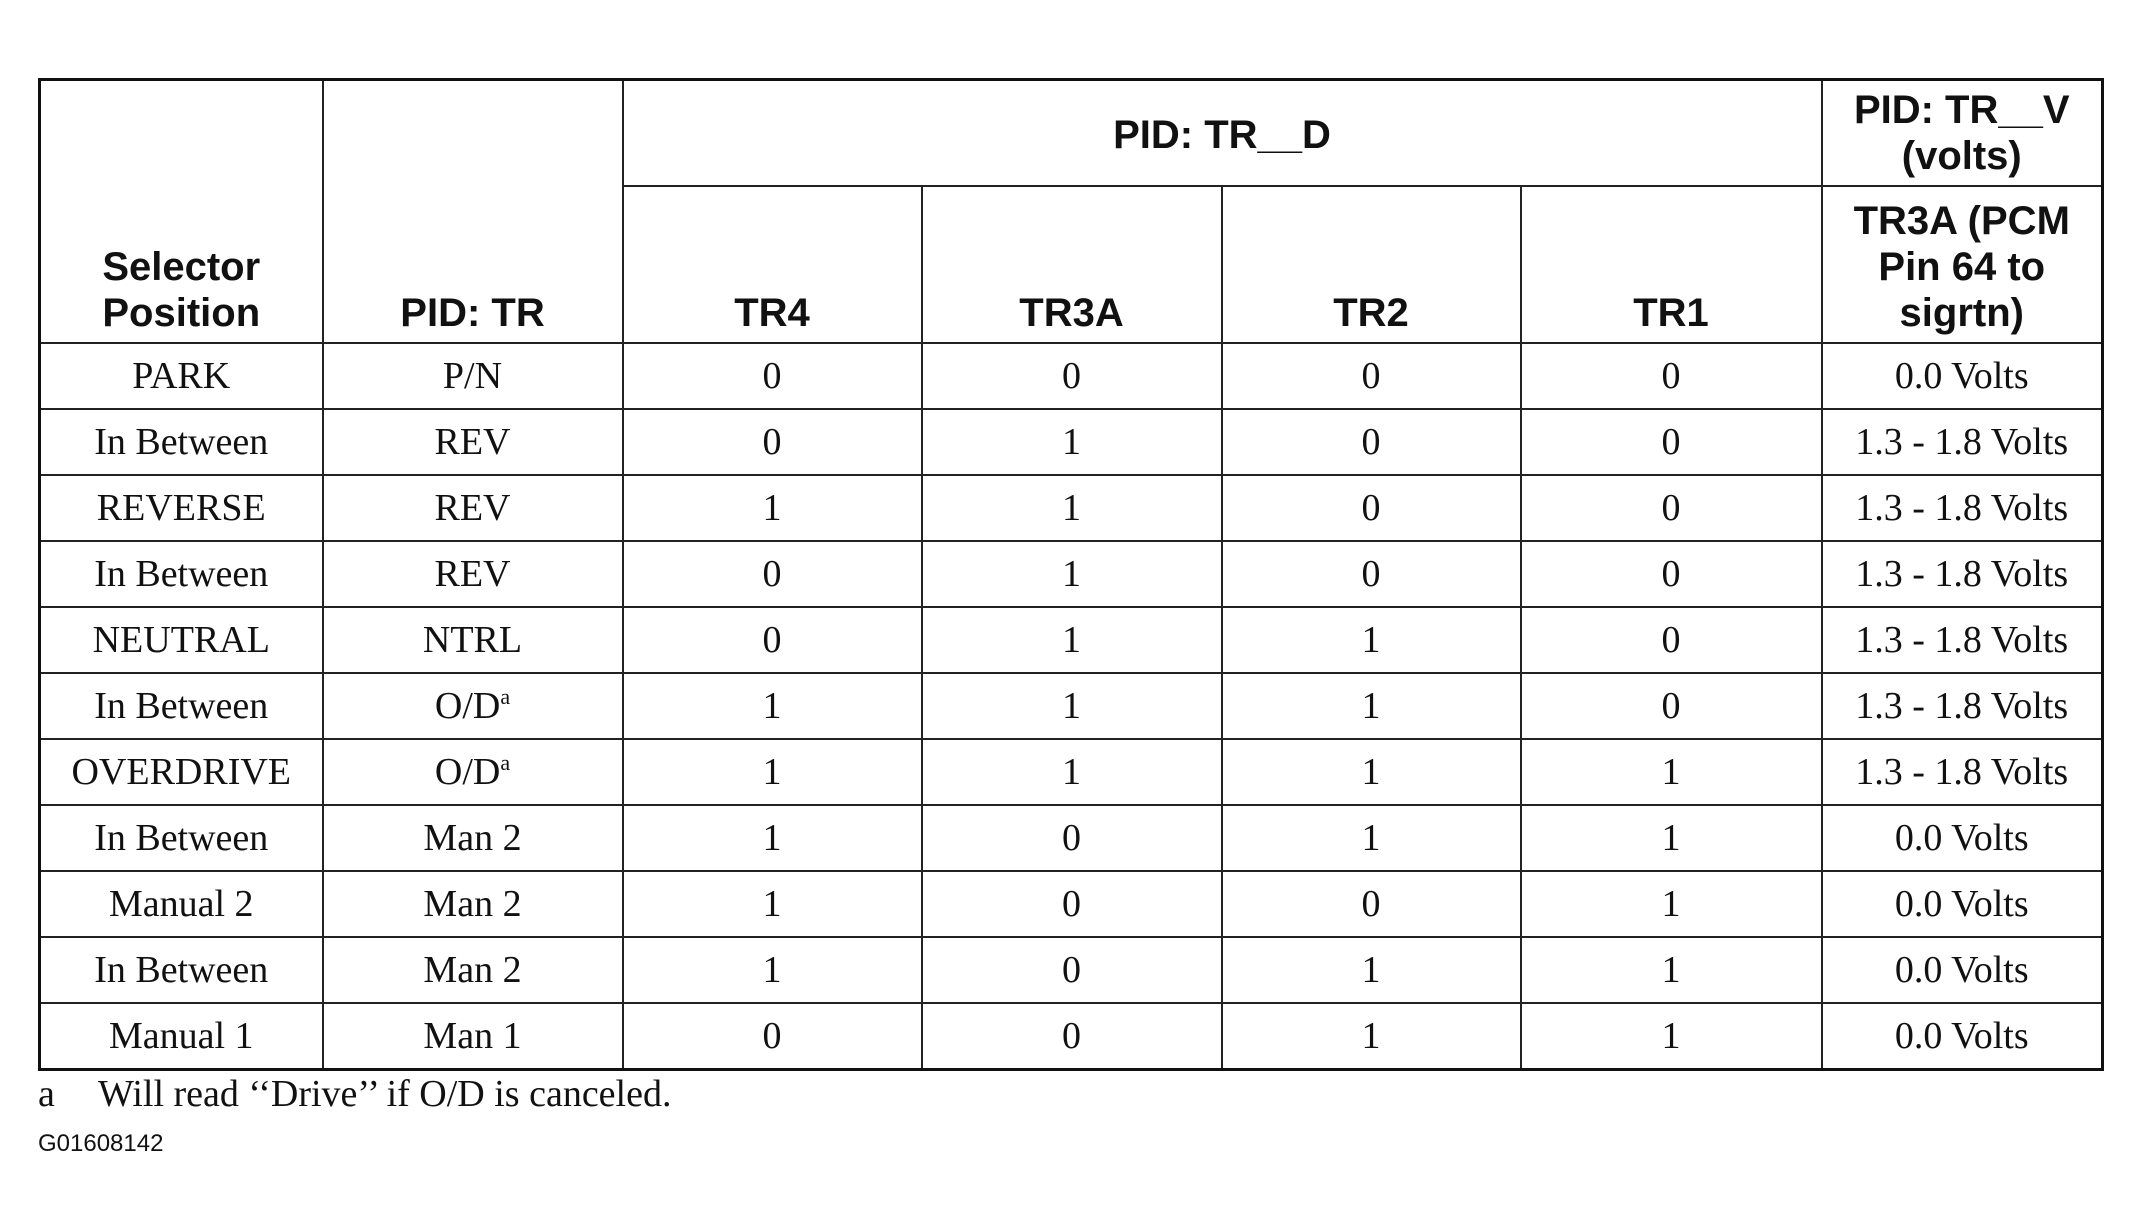  I want to click on table-row: OVERDRIVE O/Da 1 1 1 1 1.3 - 1.8 Volts, so click(1071, 771).